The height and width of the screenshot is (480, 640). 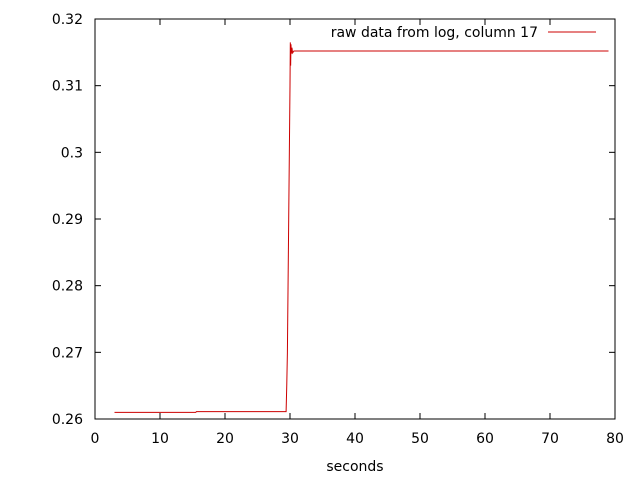 What do you see at coordinates (67, 20) in the screenshot?
I see `y-tick-label: 0.32` at bounding box center [67, 20].